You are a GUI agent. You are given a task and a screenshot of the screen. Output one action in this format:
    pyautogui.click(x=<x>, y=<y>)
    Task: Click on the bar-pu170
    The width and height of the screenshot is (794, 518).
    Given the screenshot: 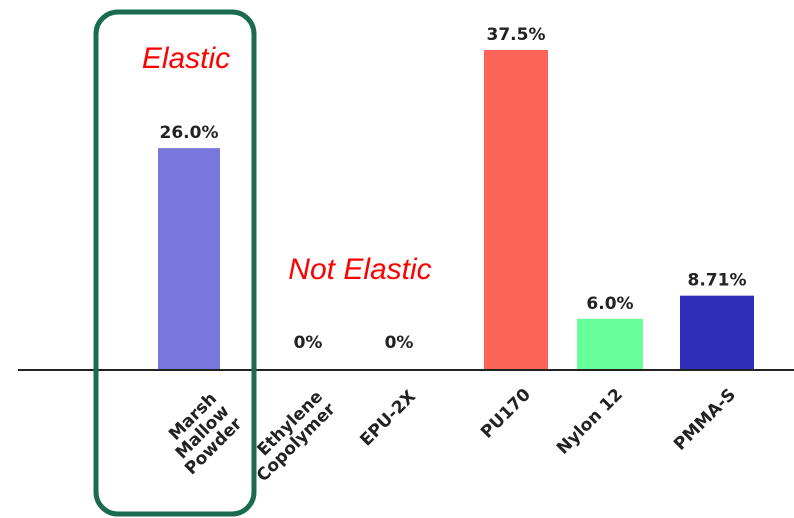 What is the action you would take?
    pyautogui.click(x=516, y=210)
    